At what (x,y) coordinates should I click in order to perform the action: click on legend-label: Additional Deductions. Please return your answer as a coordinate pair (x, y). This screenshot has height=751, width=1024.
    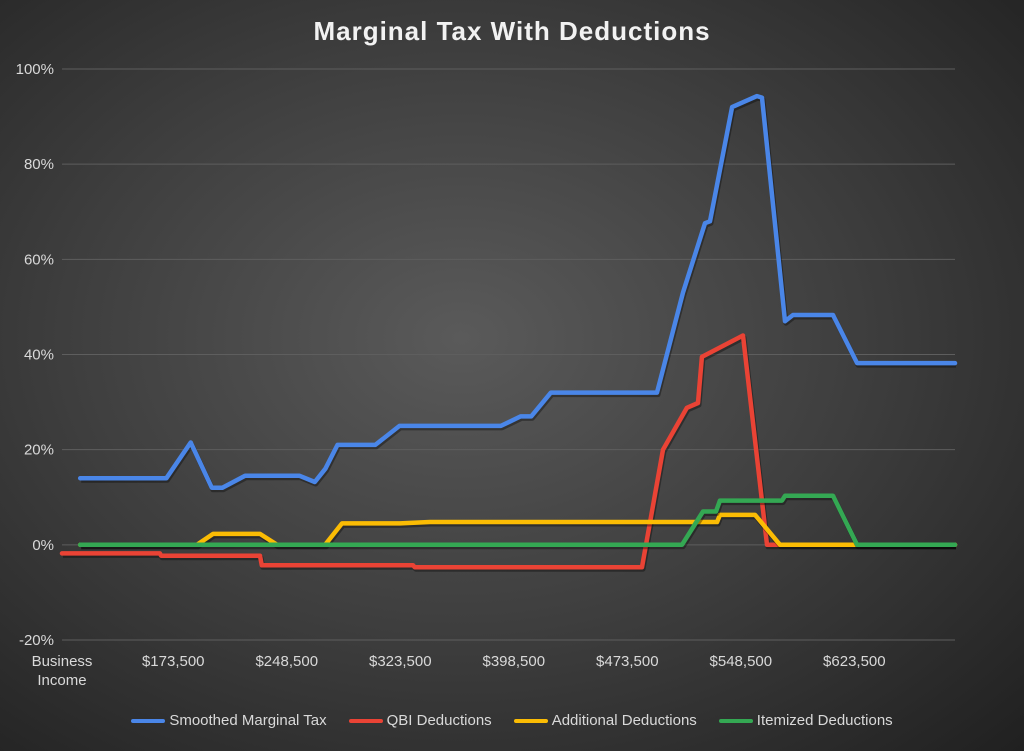
    Looking at the image, I should click on (624, 720).